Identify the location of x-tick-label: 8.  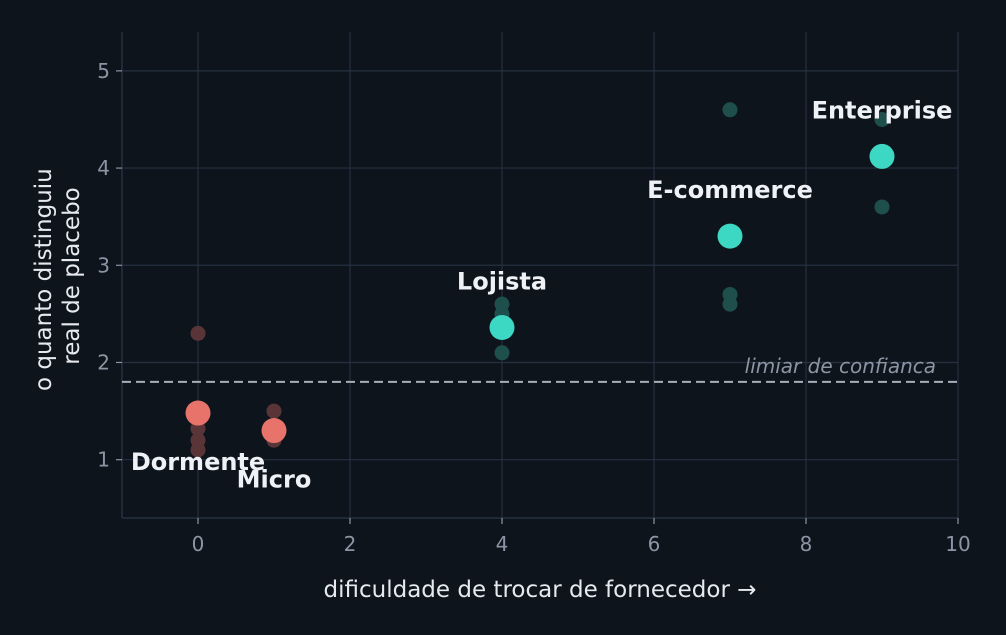
(806, 544).